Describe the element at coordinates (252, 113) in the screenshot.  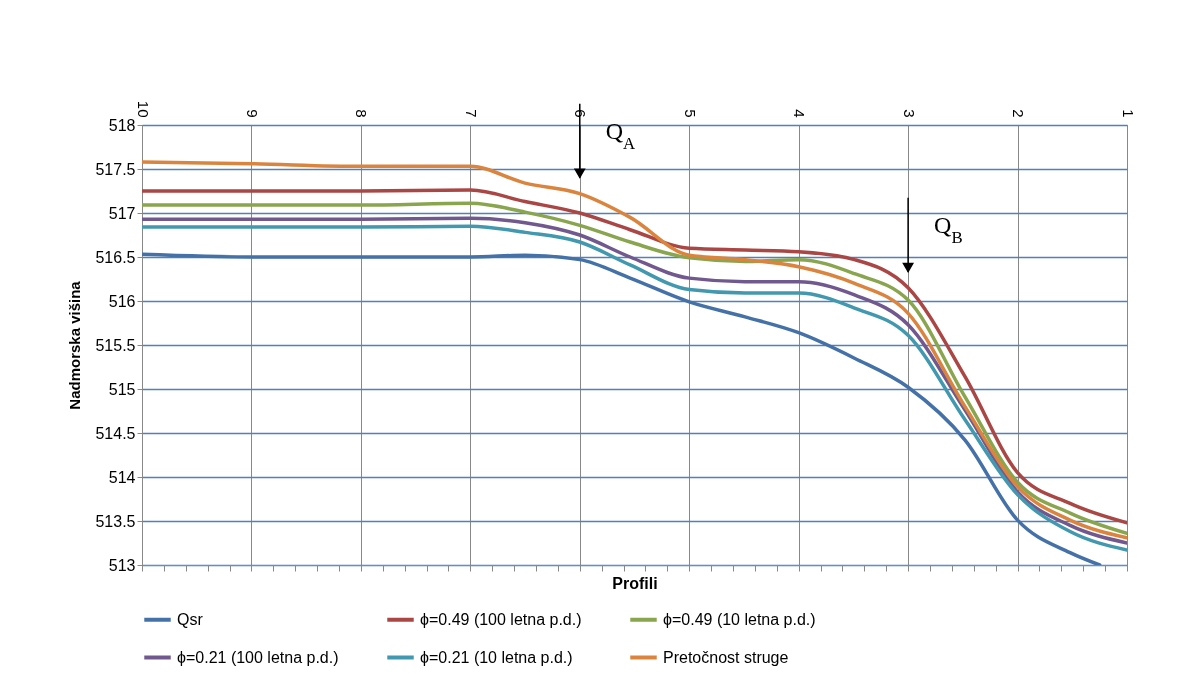
I see `x-tick-label: 9` at that location.